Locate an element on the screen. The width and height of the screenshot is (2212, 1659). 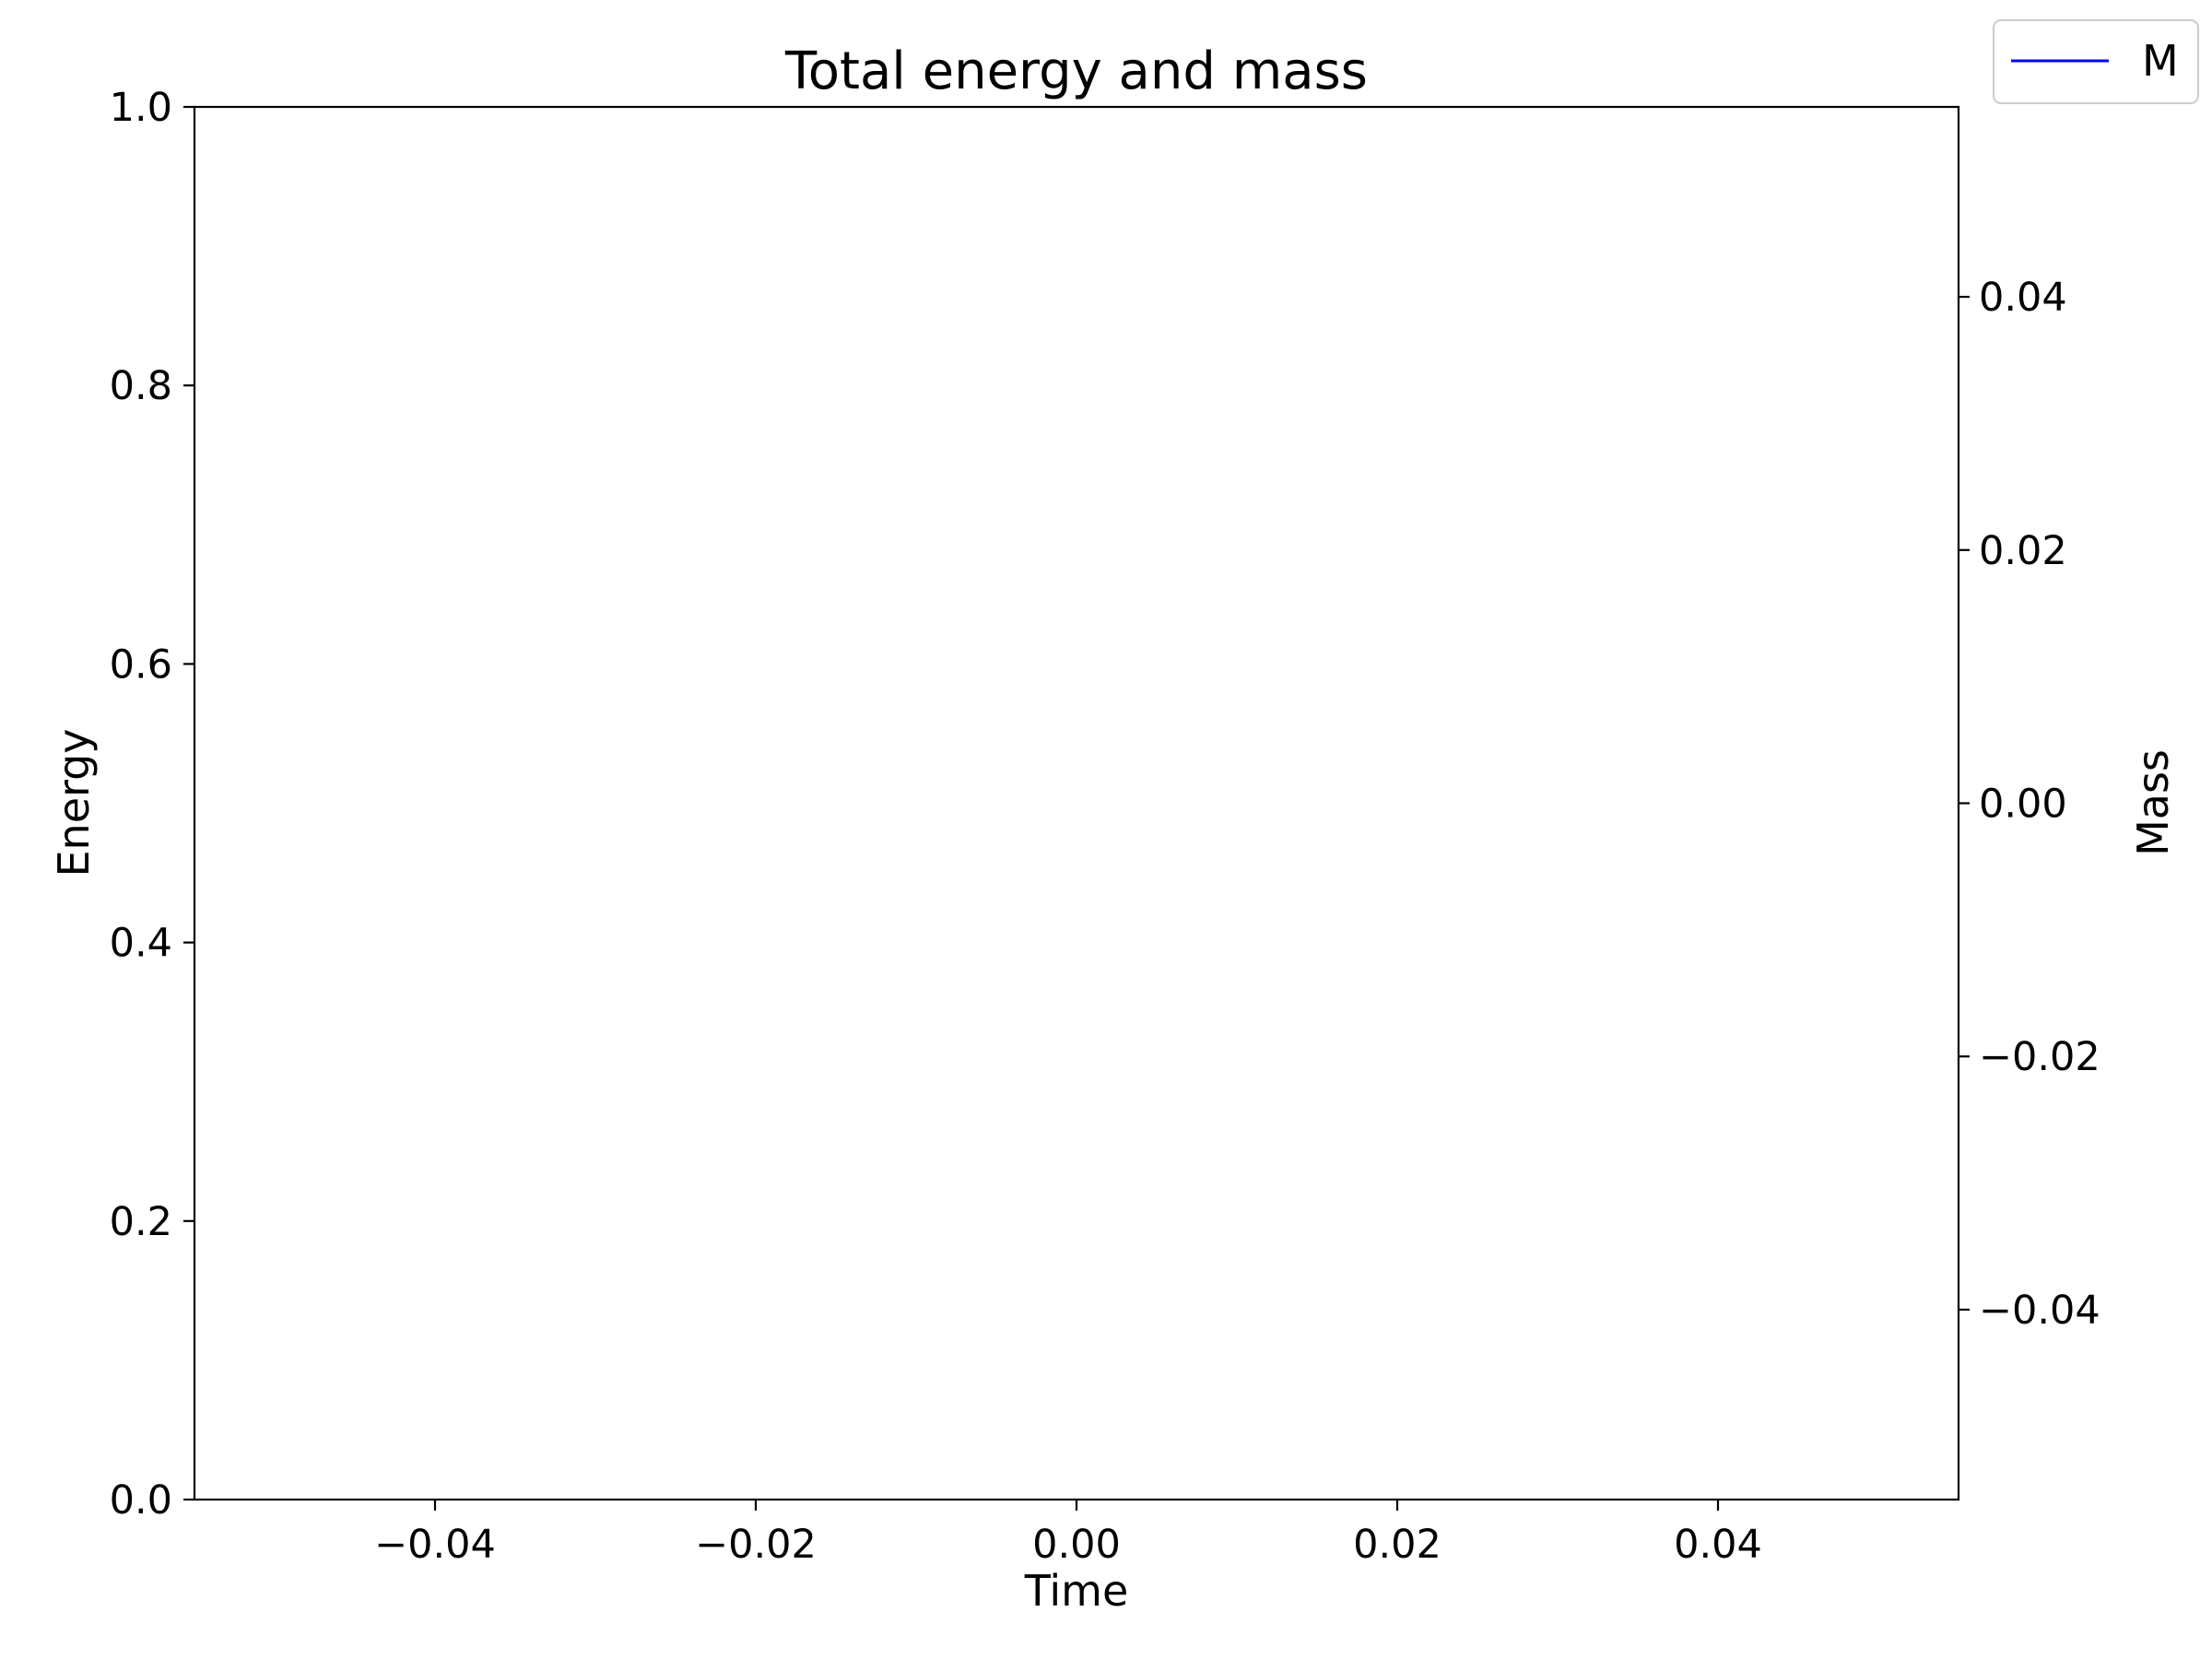
y2-axis-ticks: −0.04 −0.02 0.00 0.02 0.04 is located at coordinates (2029, 804).